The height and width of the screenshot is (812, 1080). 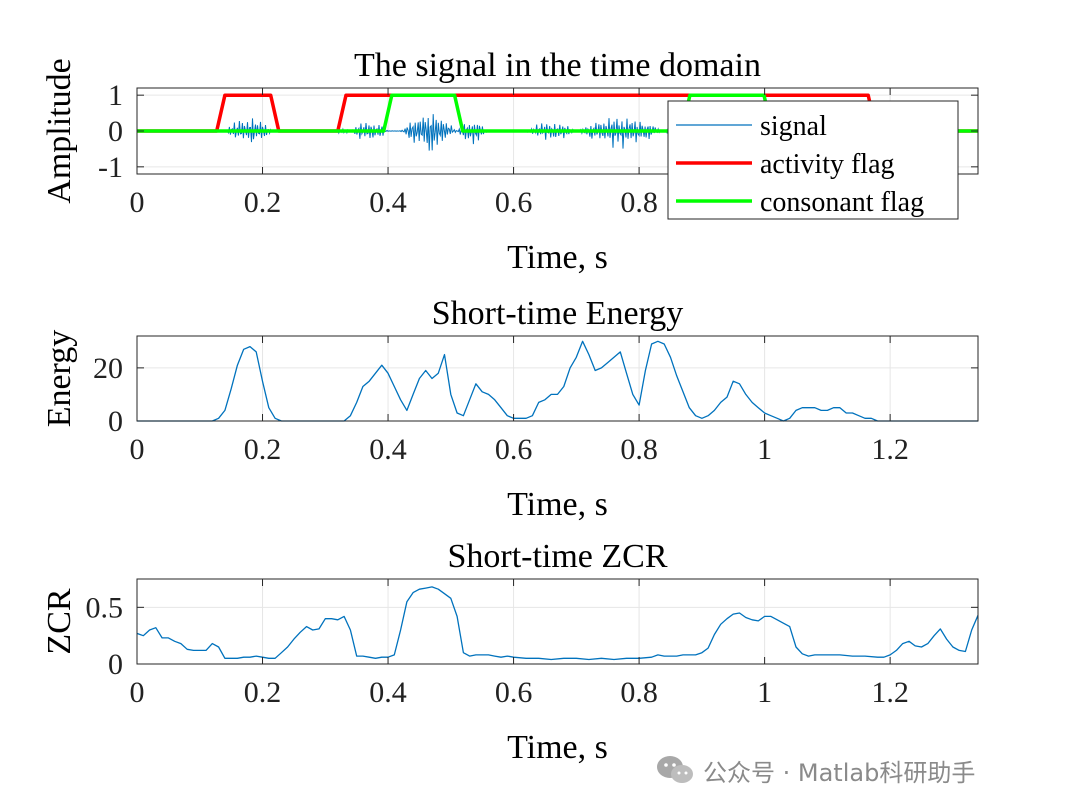 I want to click on legend-entry: signal, so click(x=793, y=126).